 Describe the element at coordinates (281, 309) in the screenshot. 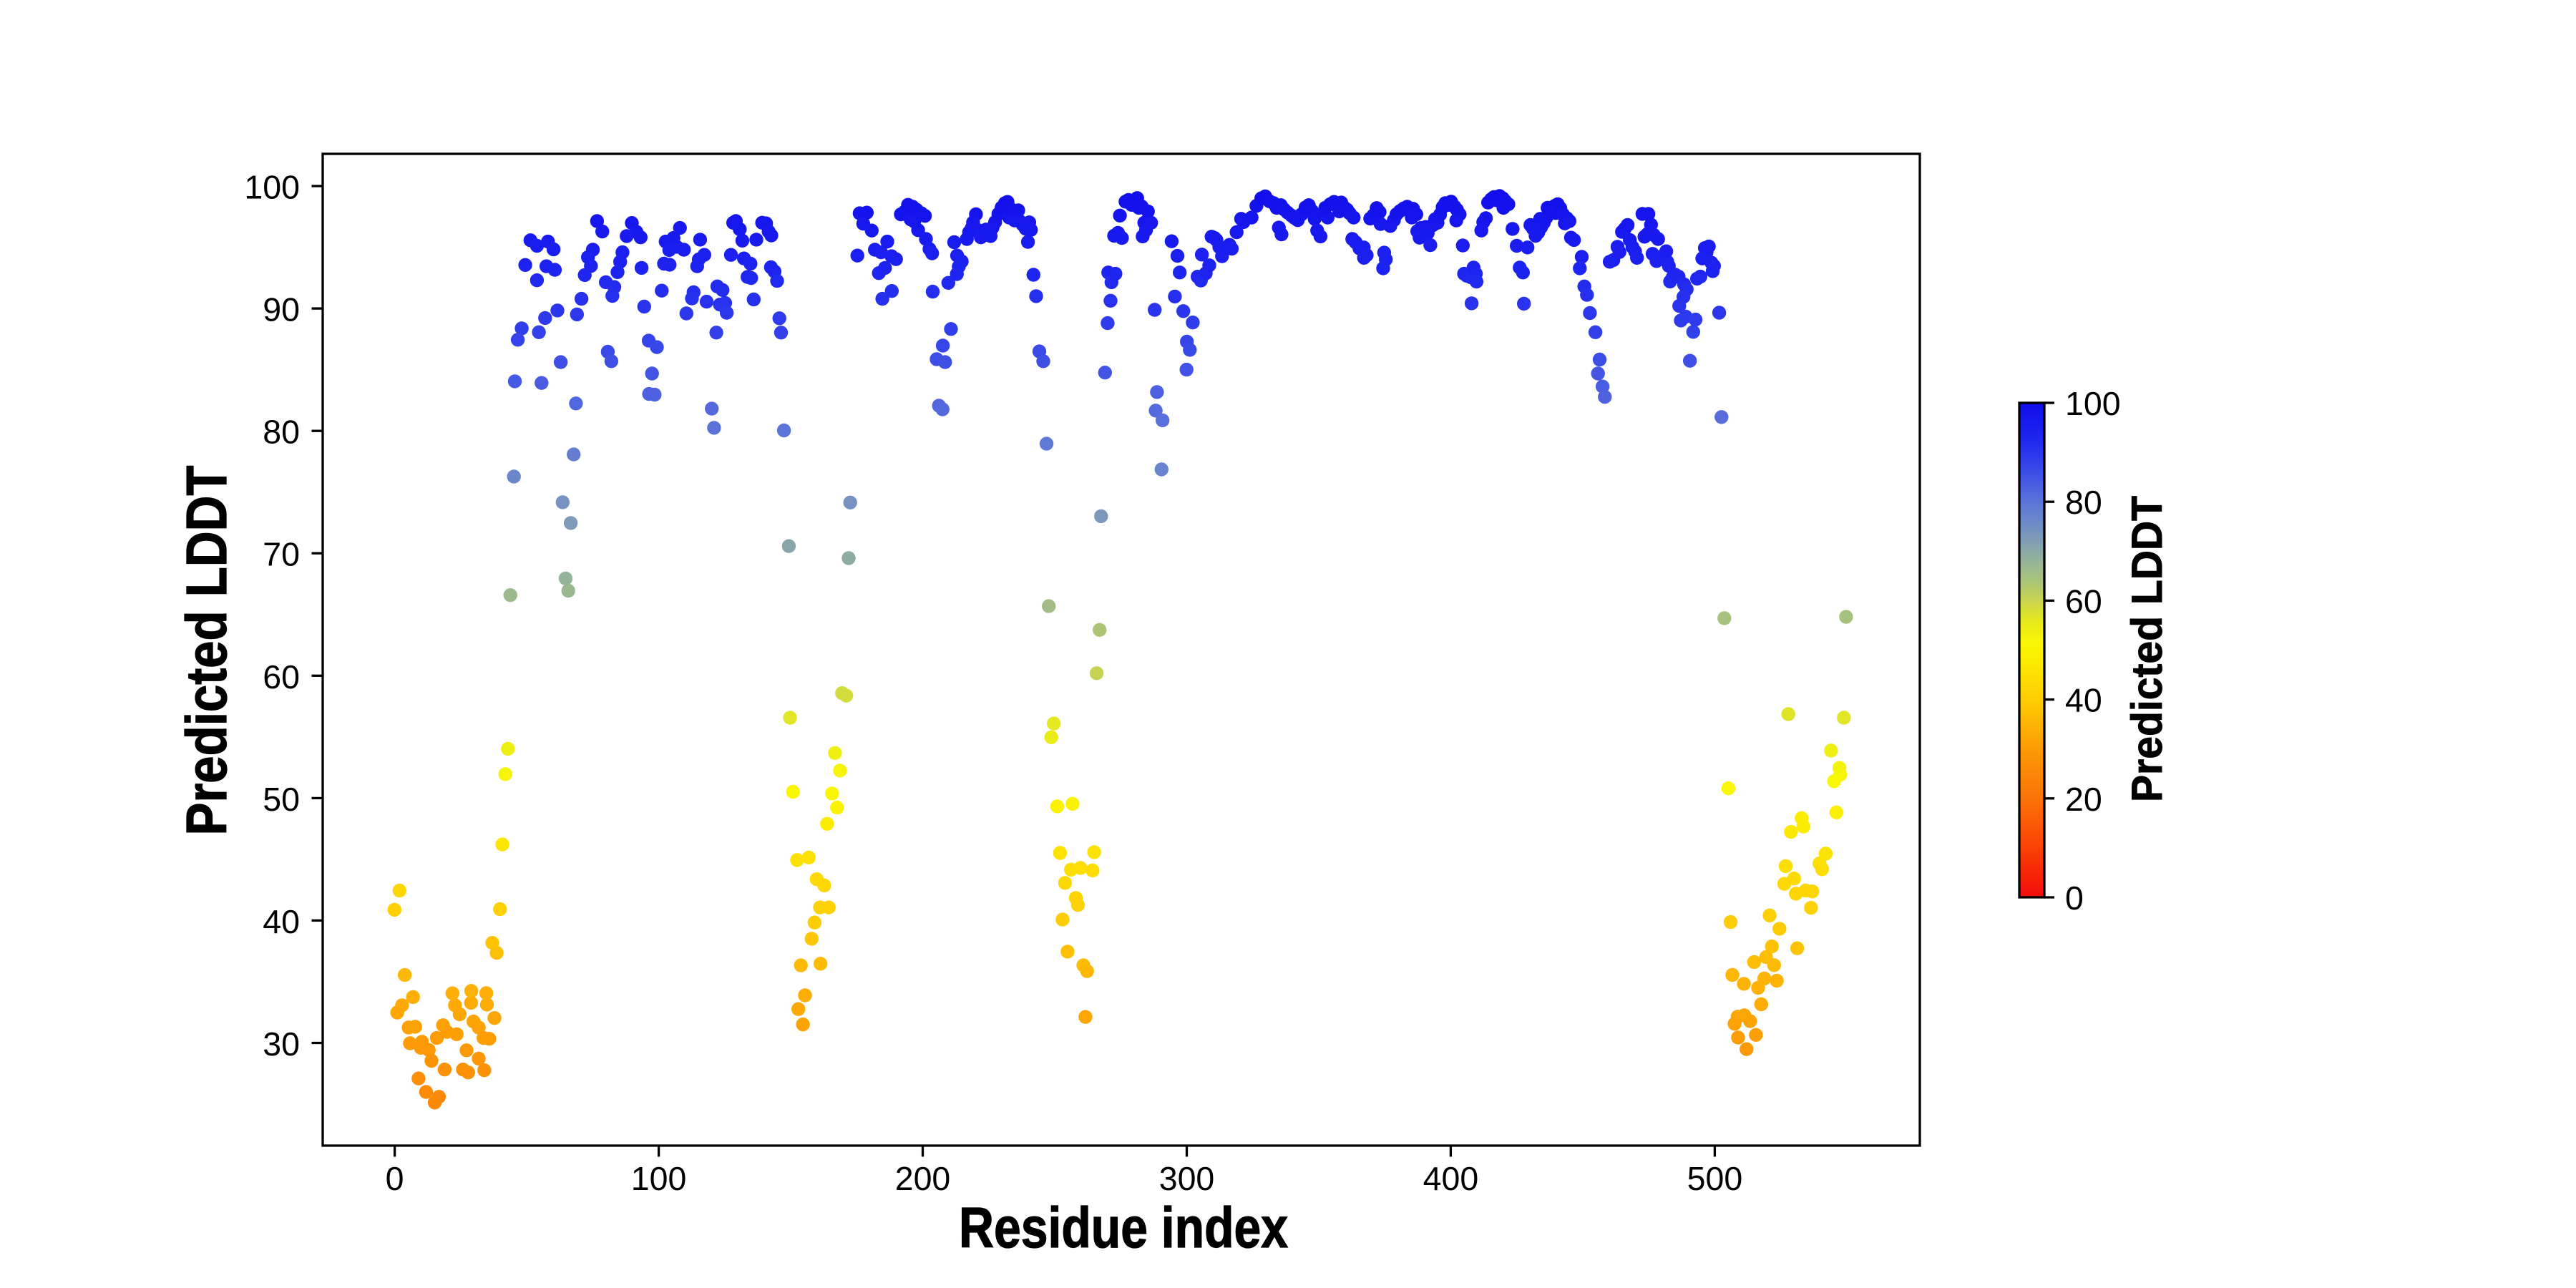

I see `svg-text: 90` at that location.